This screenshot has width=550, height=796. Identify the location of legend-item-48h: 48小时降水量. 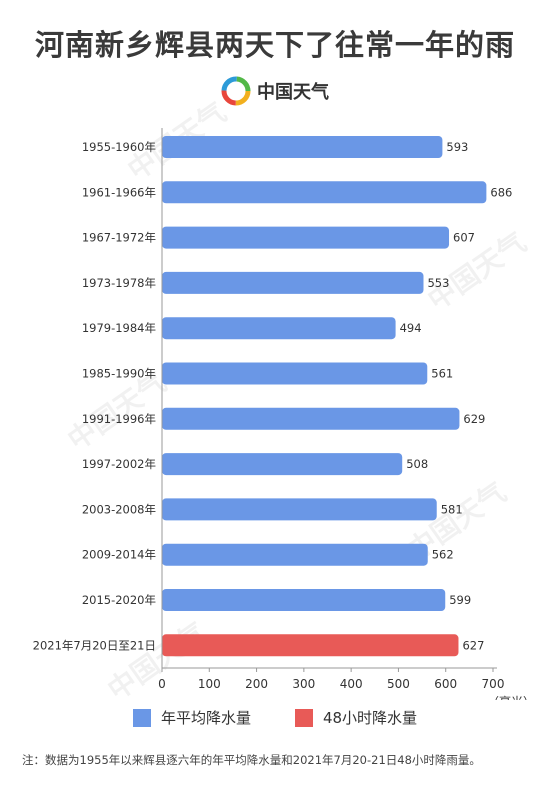
(356, 717).